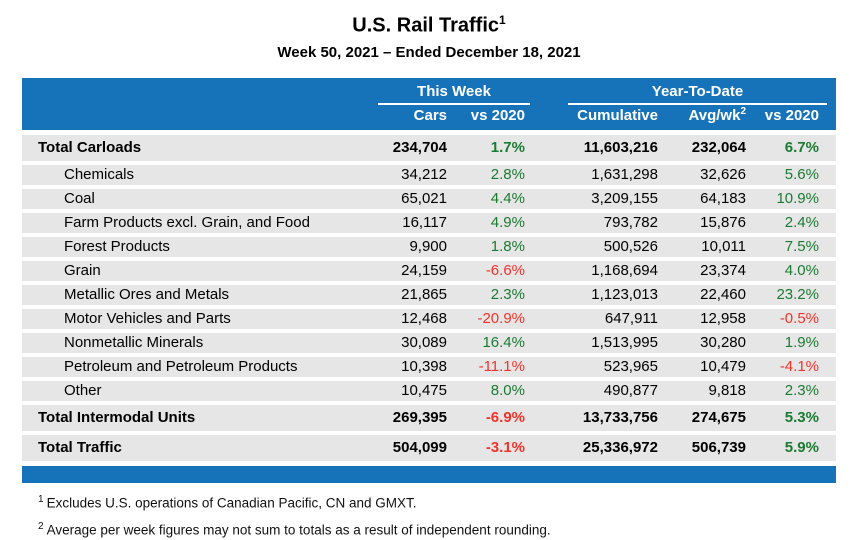 The height and width of the screenshot is (540, 858). Describe the element at coordinates (507, 391) in the screenshot. I see `this-week-vs-2020-value: 8.0%` at that location.